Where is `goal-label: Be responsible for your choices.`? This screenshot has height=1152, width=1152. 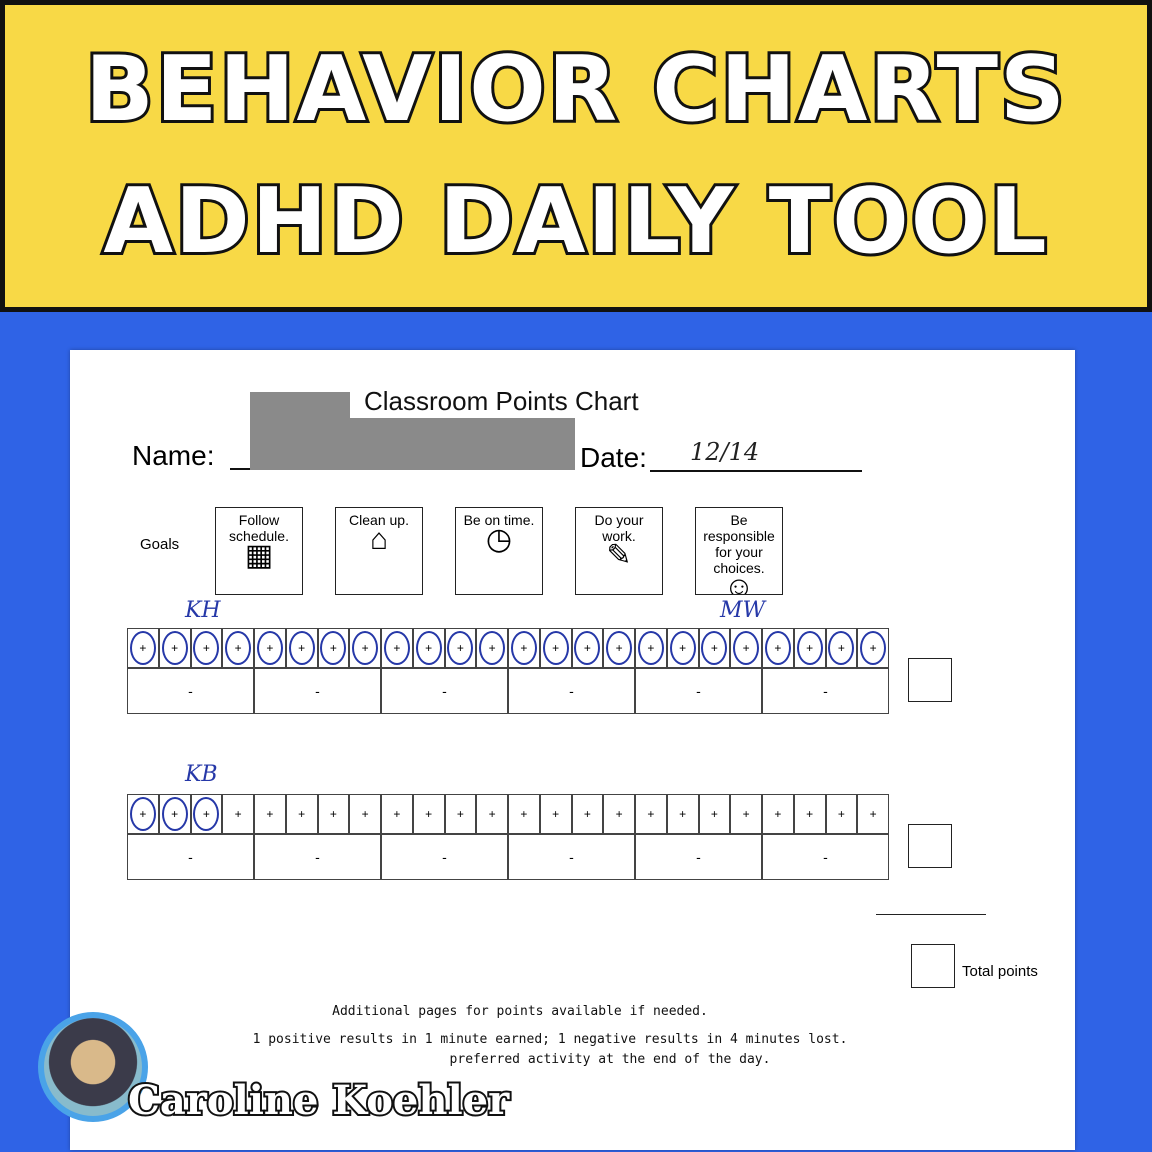
goal-label: Be responsible for your choices. is located at coordinates (739, 544).